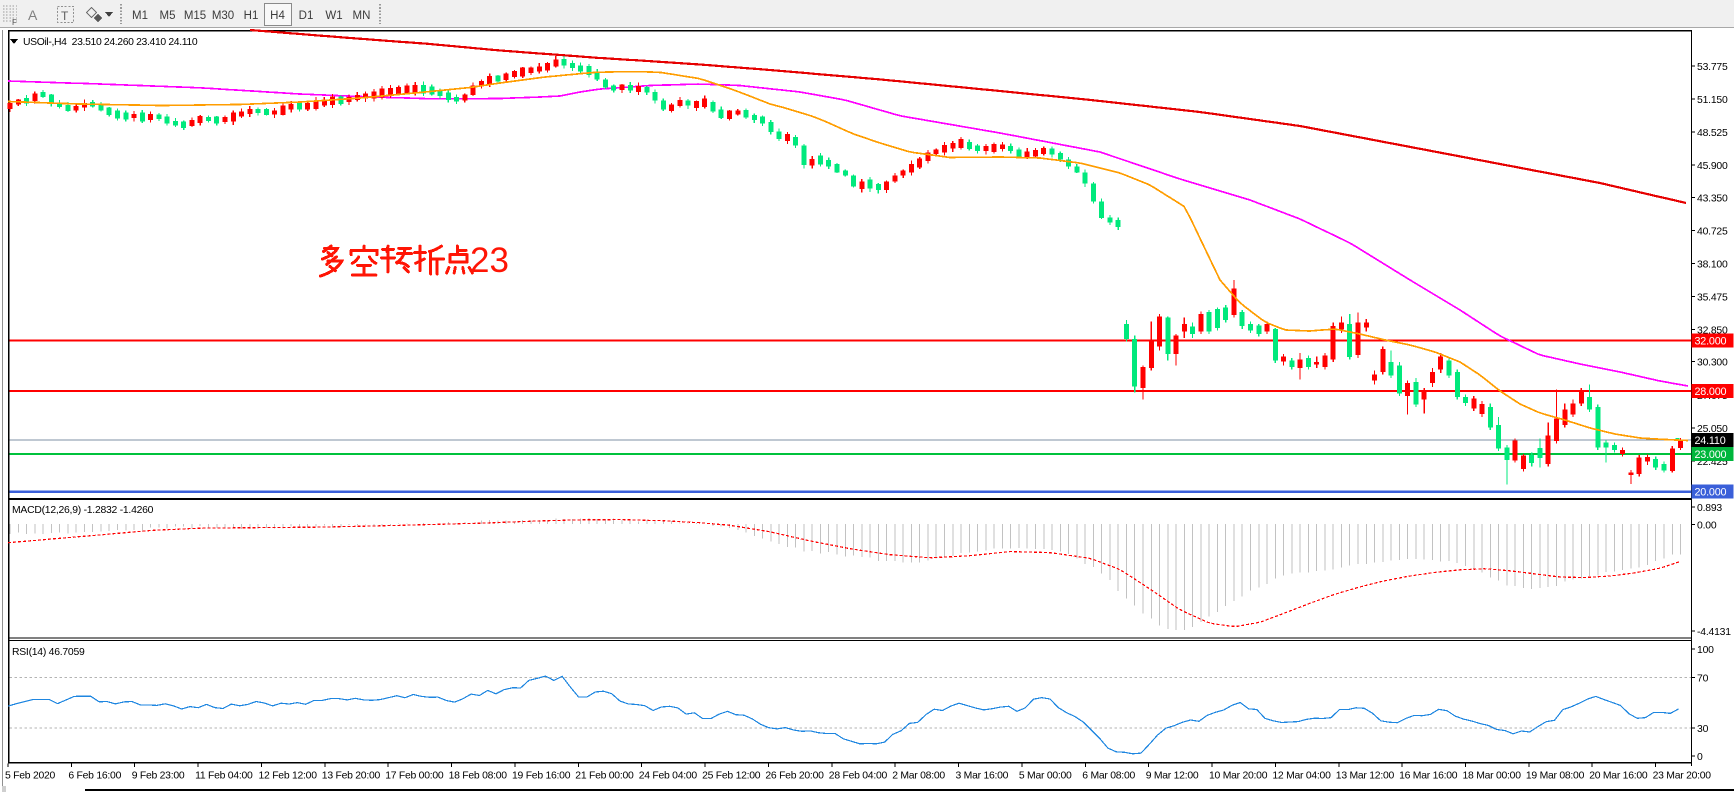  I want to click on svg-text: 45.900, so click(1712, 166).